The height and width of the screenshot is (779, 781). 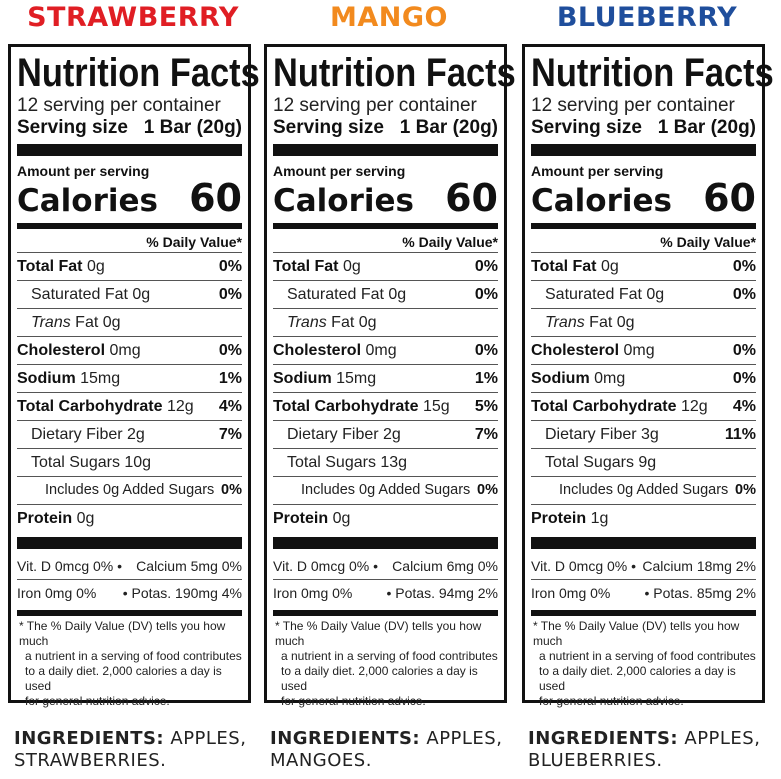 What do you see at coordinates (385, 566) in the screenshot?
I see `vitamin-row: Vit. D 0mcg 0% • Calcium 6mg 0%` at bounding box center [385, 566].